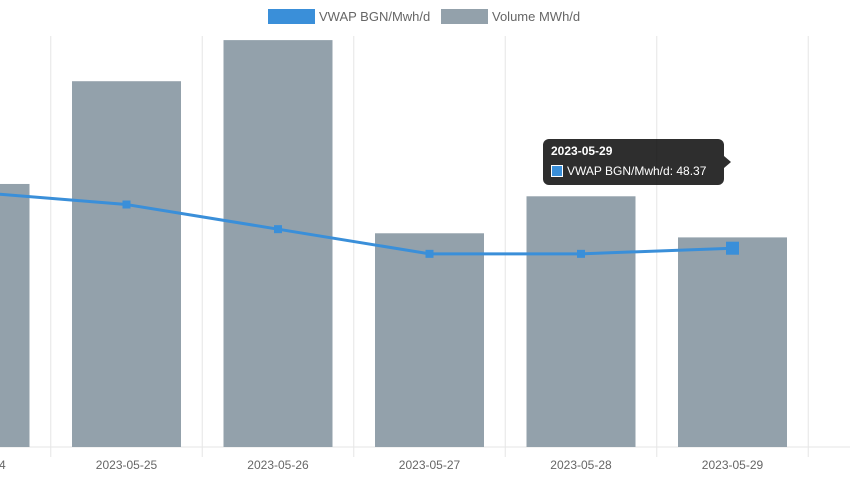 The image size is (850, 480). What do you see at coordinates (536, 16) in the screenshot?
I see `legend-label-volume: Volume MWh/d` at bounding box center [536, 16].